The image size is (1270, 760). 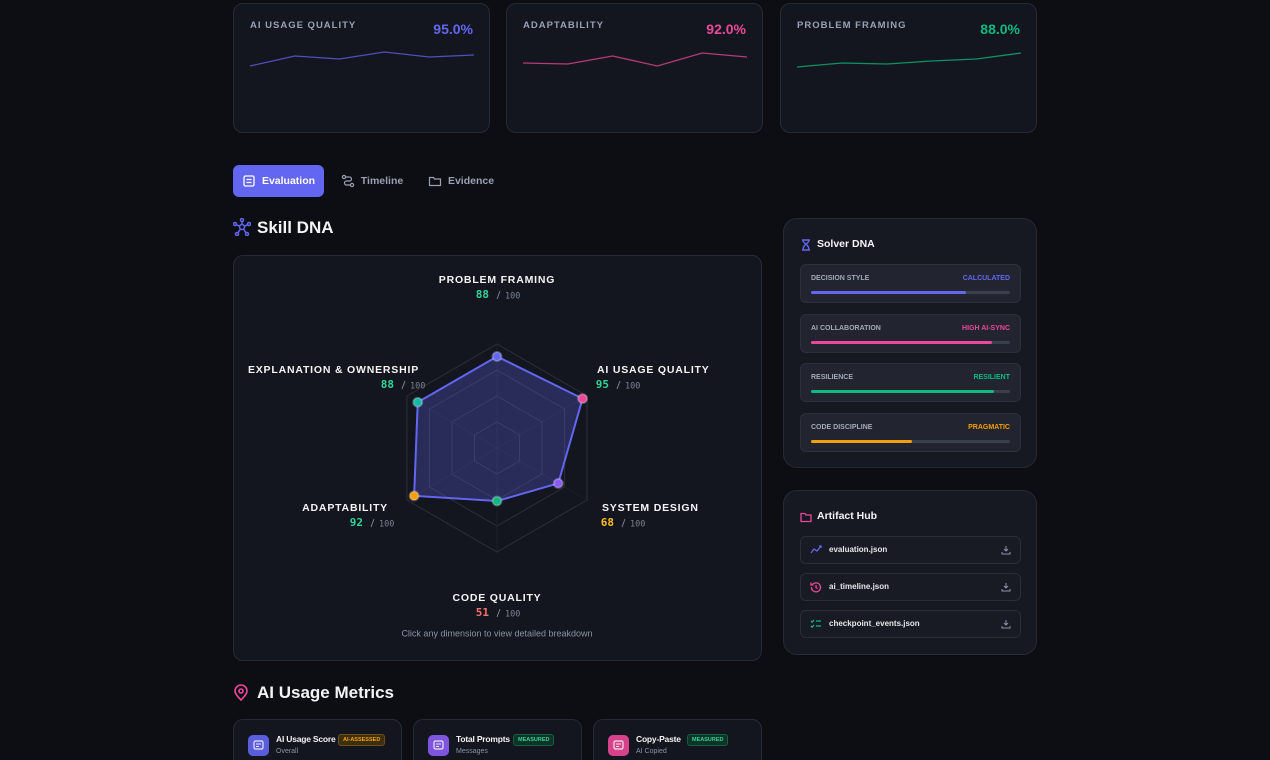 What do you see at coordinates (909, 60) in the screenshot?
I see `sparkline-line` at bounding box center [909, 60].